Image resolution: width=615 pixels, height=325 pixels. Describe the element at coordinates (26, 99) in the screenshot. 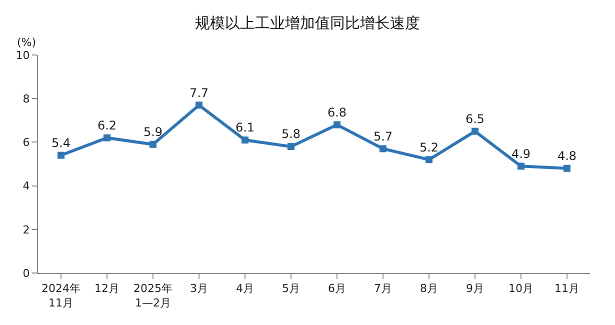

I see `y-tick-label: 8` at that location.